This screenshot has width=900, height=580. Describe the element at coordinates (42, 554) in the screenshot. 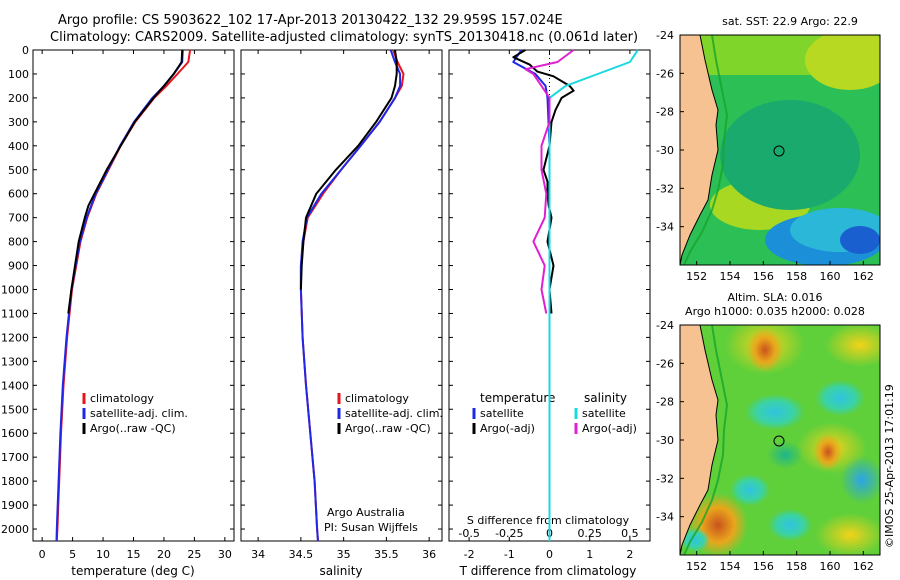

I see `temperature-xtick-label: 0` at that location.